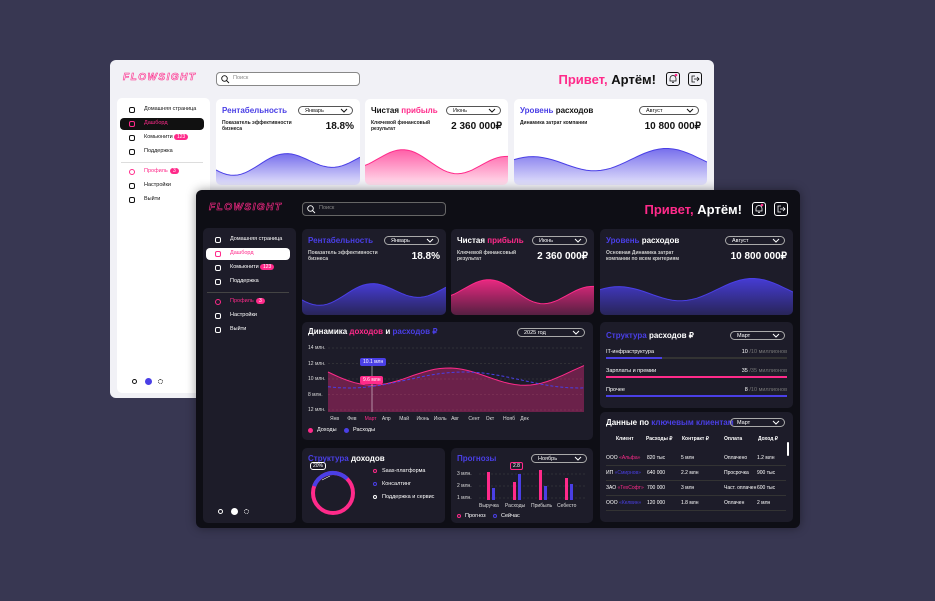  Describe the element at coordinates (630, 488) in the screenshot. I see `client-brand: «ТехСофт»` at that location.